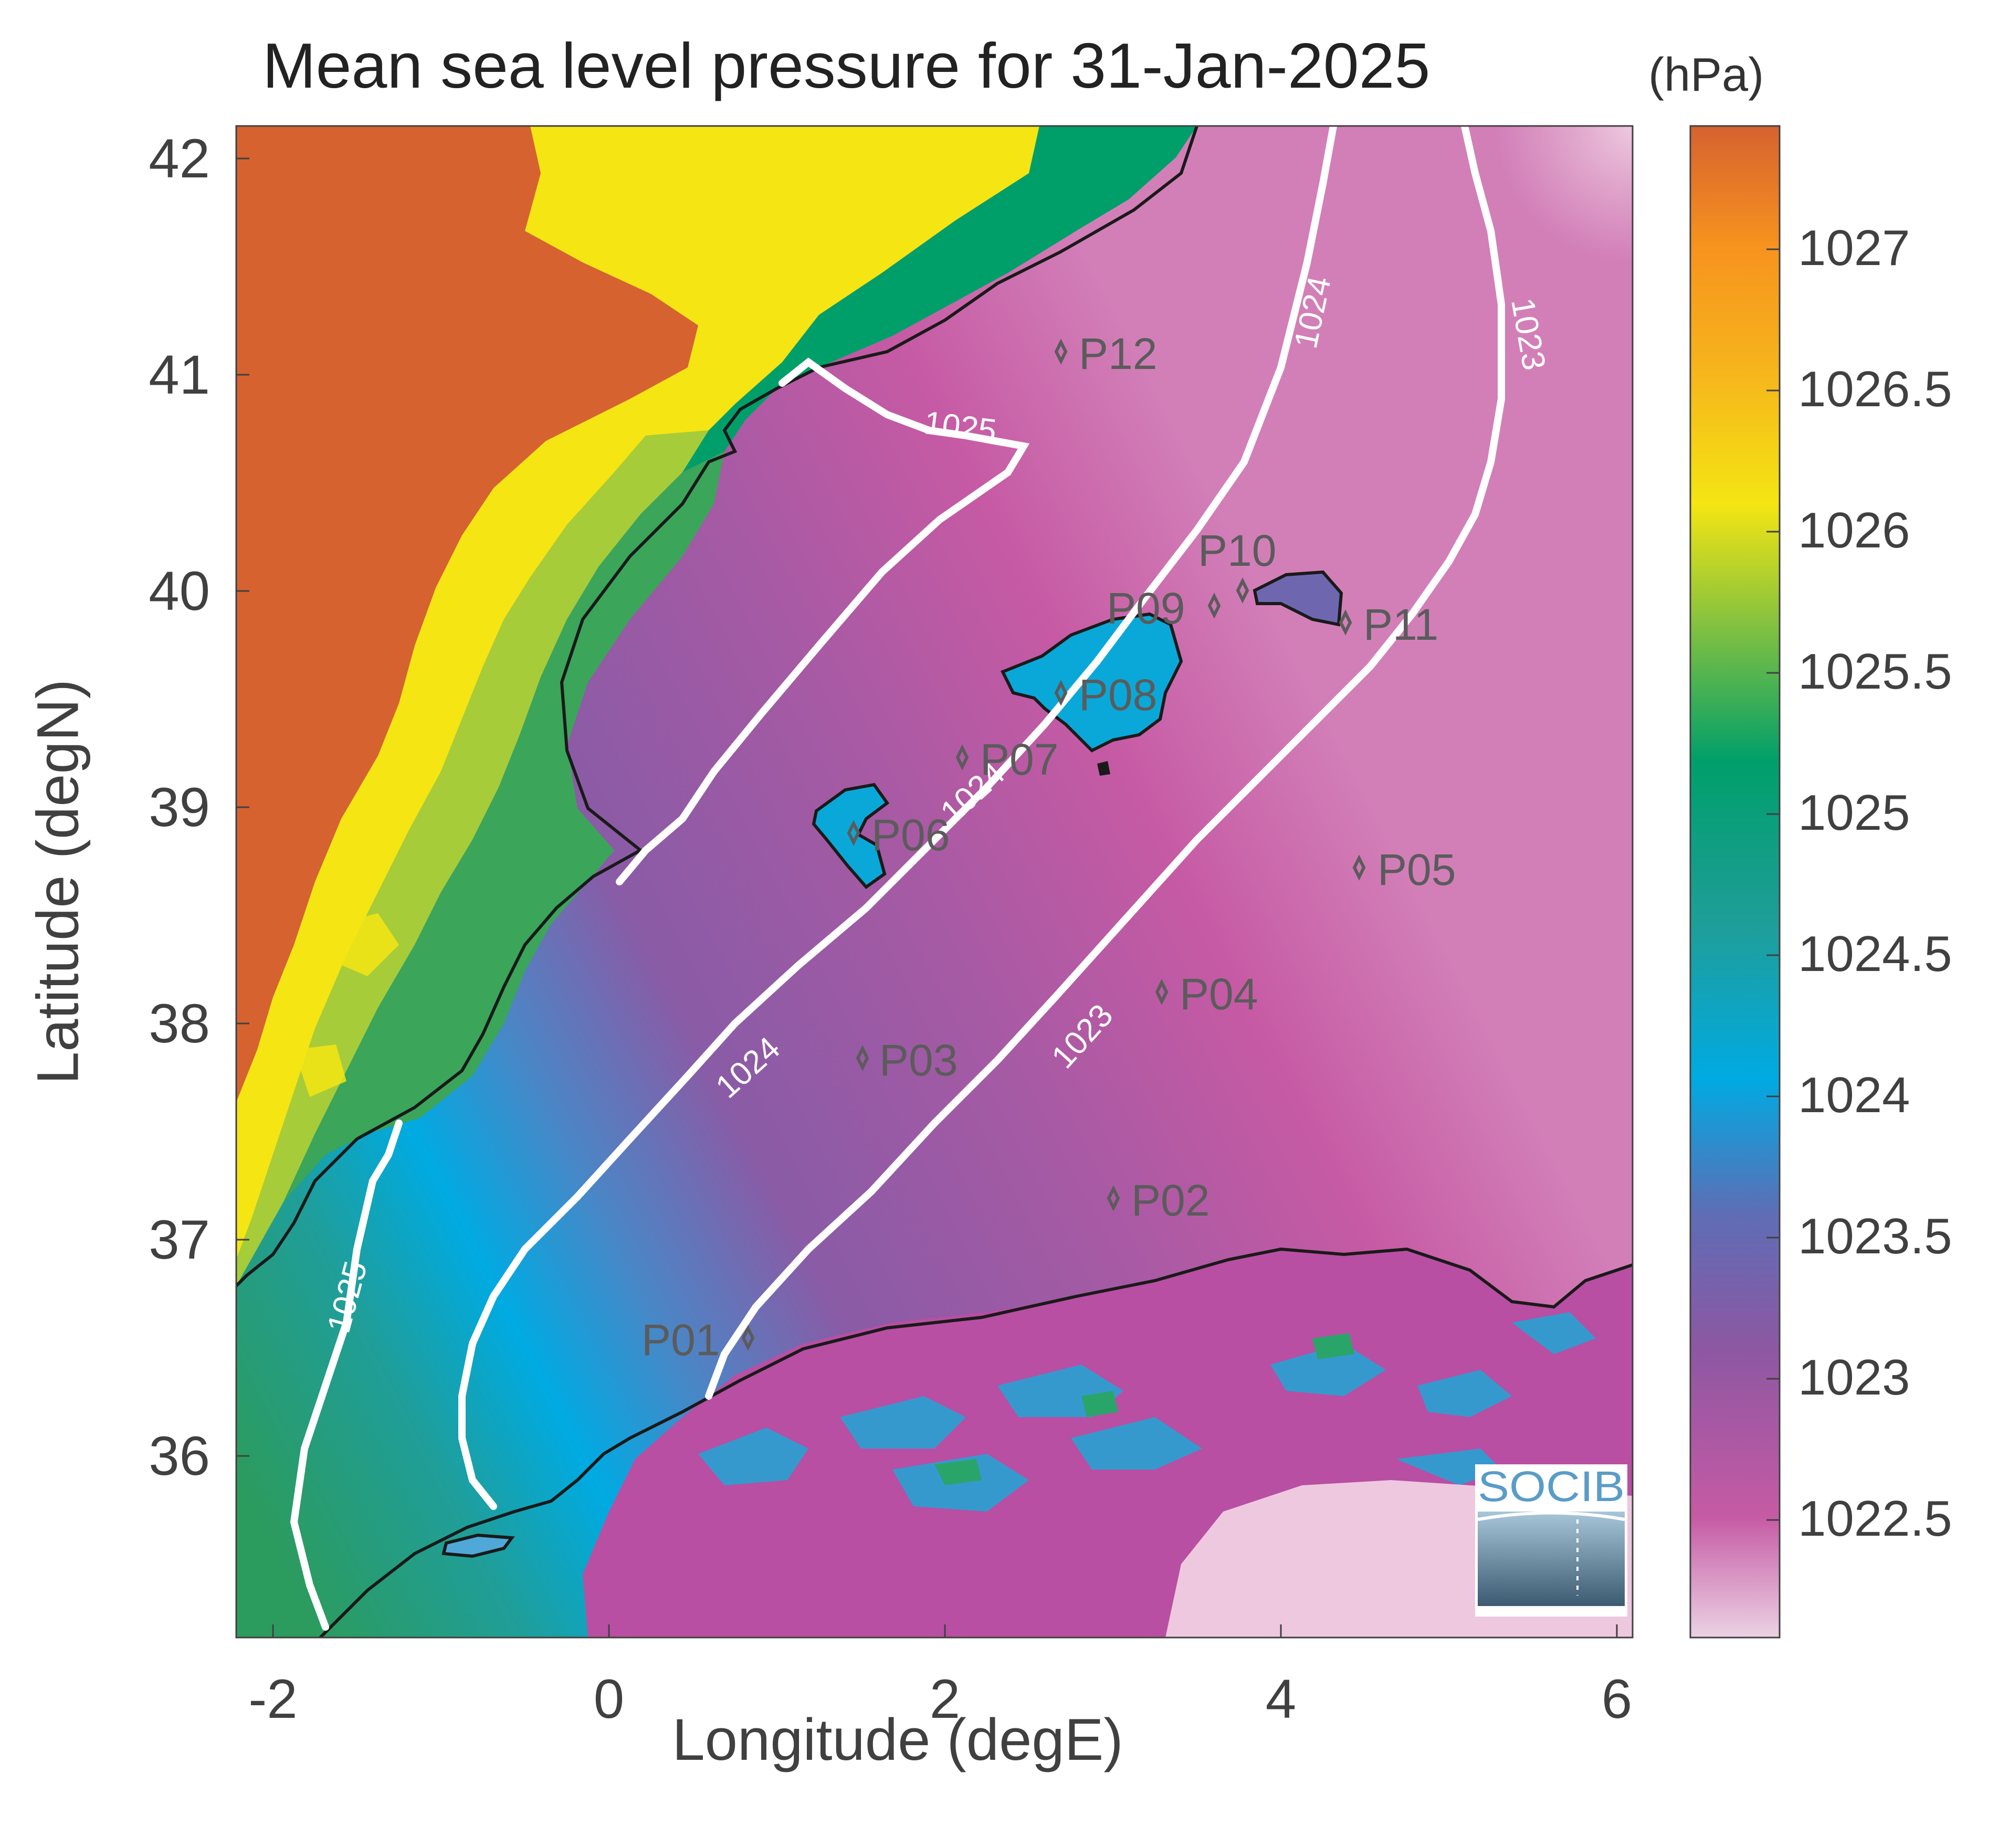 The width and height of the screenshot is (2009, 1848). I want to click on x-axis-label: Longitude (degE), so click(897, 1739).